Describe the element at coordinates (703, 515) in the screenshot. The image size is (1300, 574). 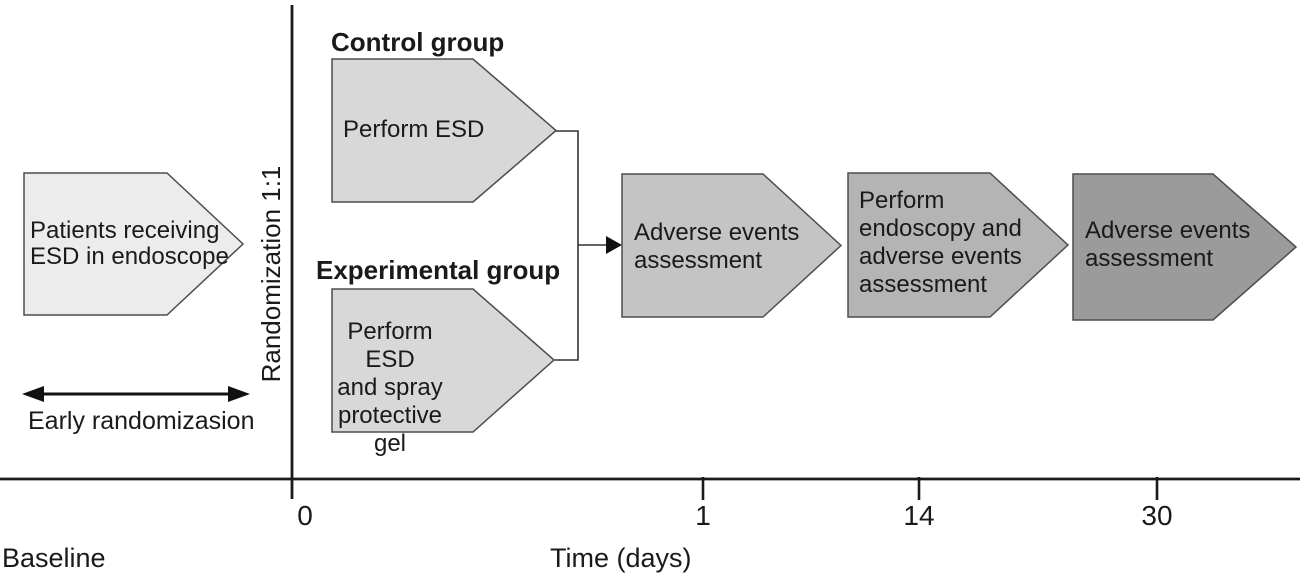
I see `tick-label-1: 1` at that location.